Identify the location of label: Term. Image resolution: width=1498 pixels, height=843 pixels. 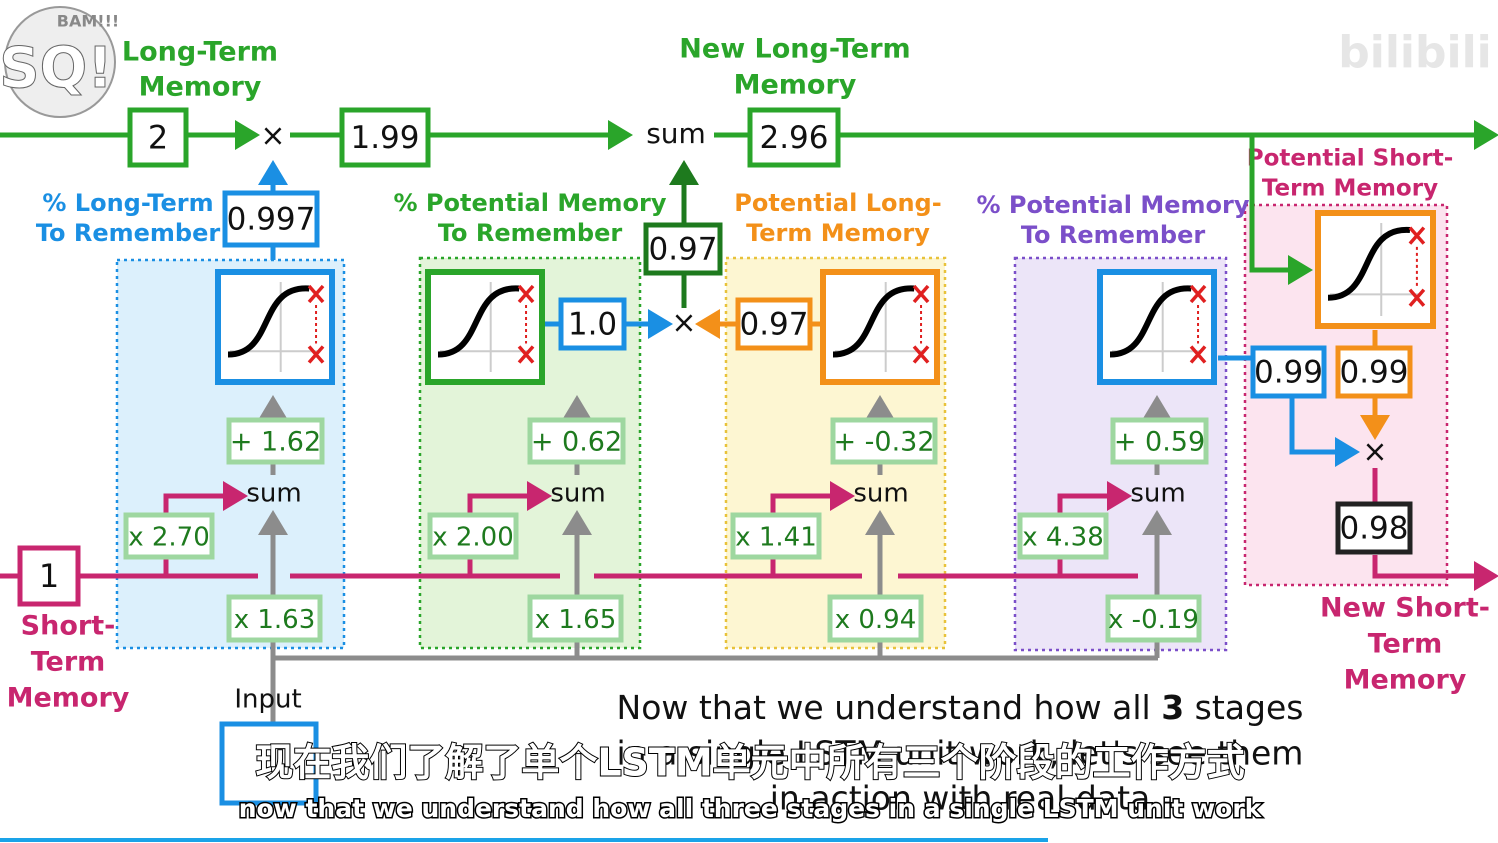
(1405, 644).